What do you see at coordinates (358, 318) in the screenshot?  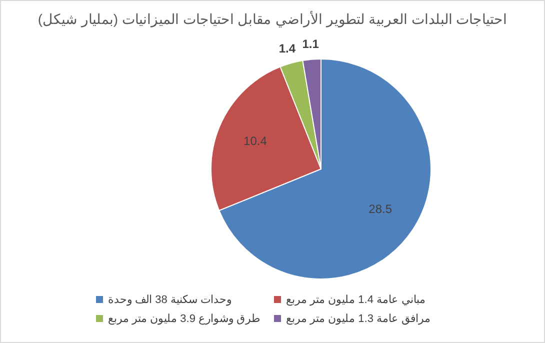 I see `legend-label: مرافق عامة 1.3 مليون متر مربع` at bounding box center [358, 318].